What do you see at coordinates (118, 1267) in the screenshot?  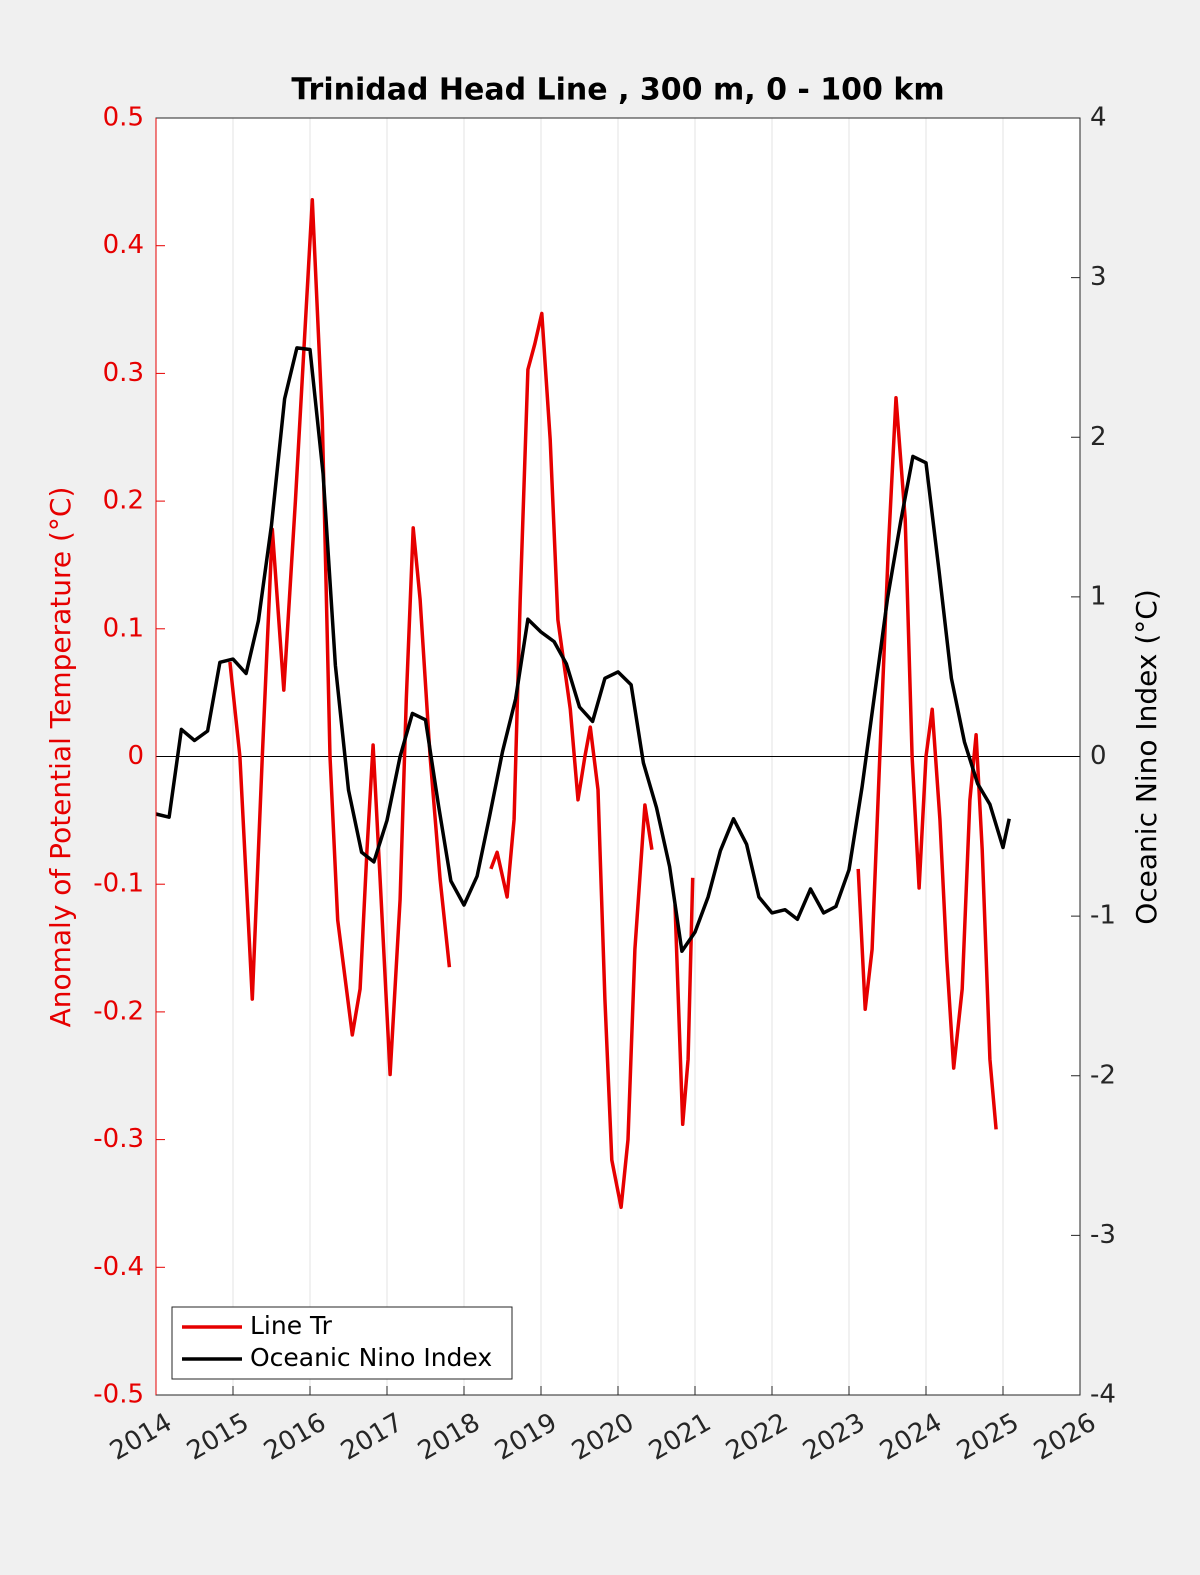 I see `y-tick-label: -0.4` at bounding box center [118, 1267].